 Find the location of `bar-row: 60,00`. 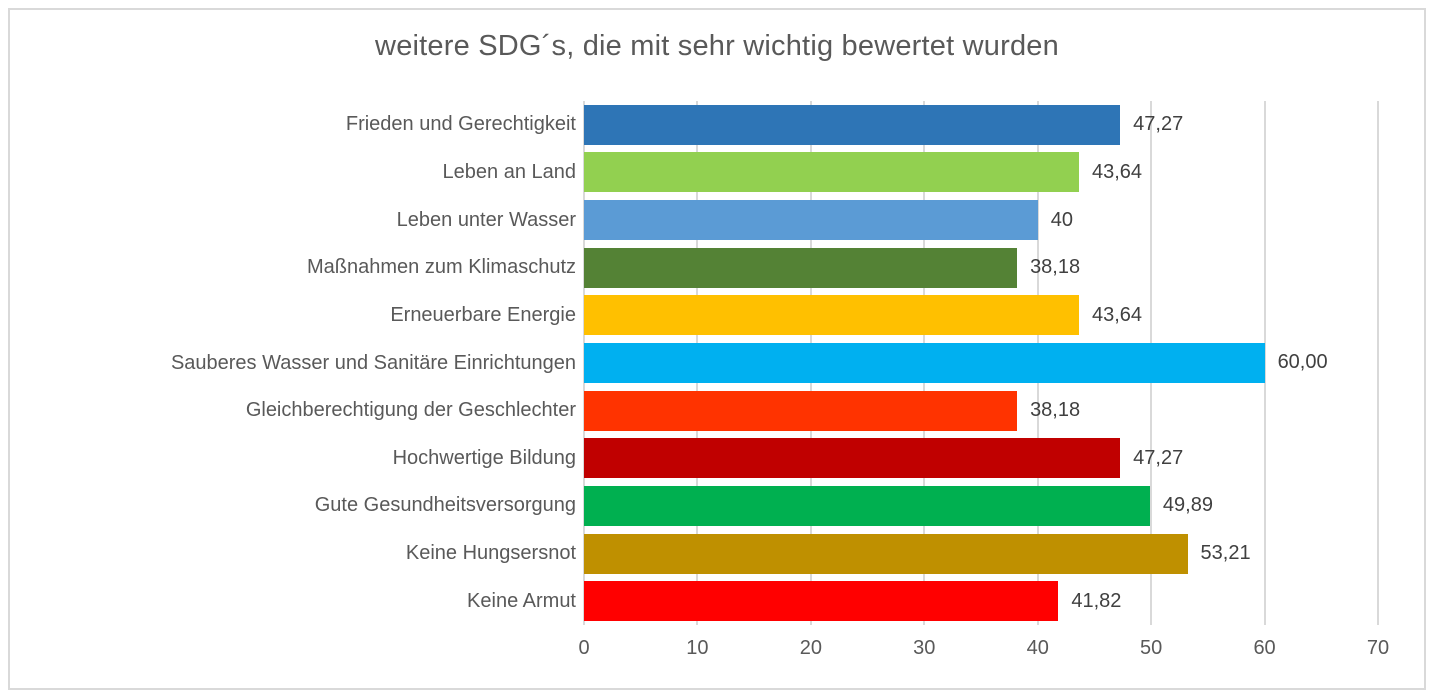

bar-row: 60,00 is located at coordinates (981, 363).